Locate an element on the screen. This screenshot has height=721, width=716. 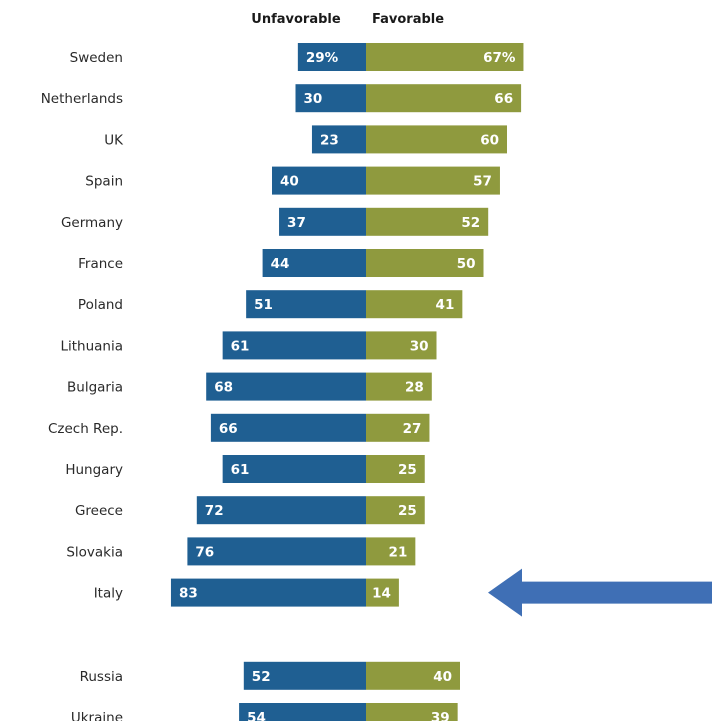
bar-unfavorable-ukraine is located at coordinates (302, 712).